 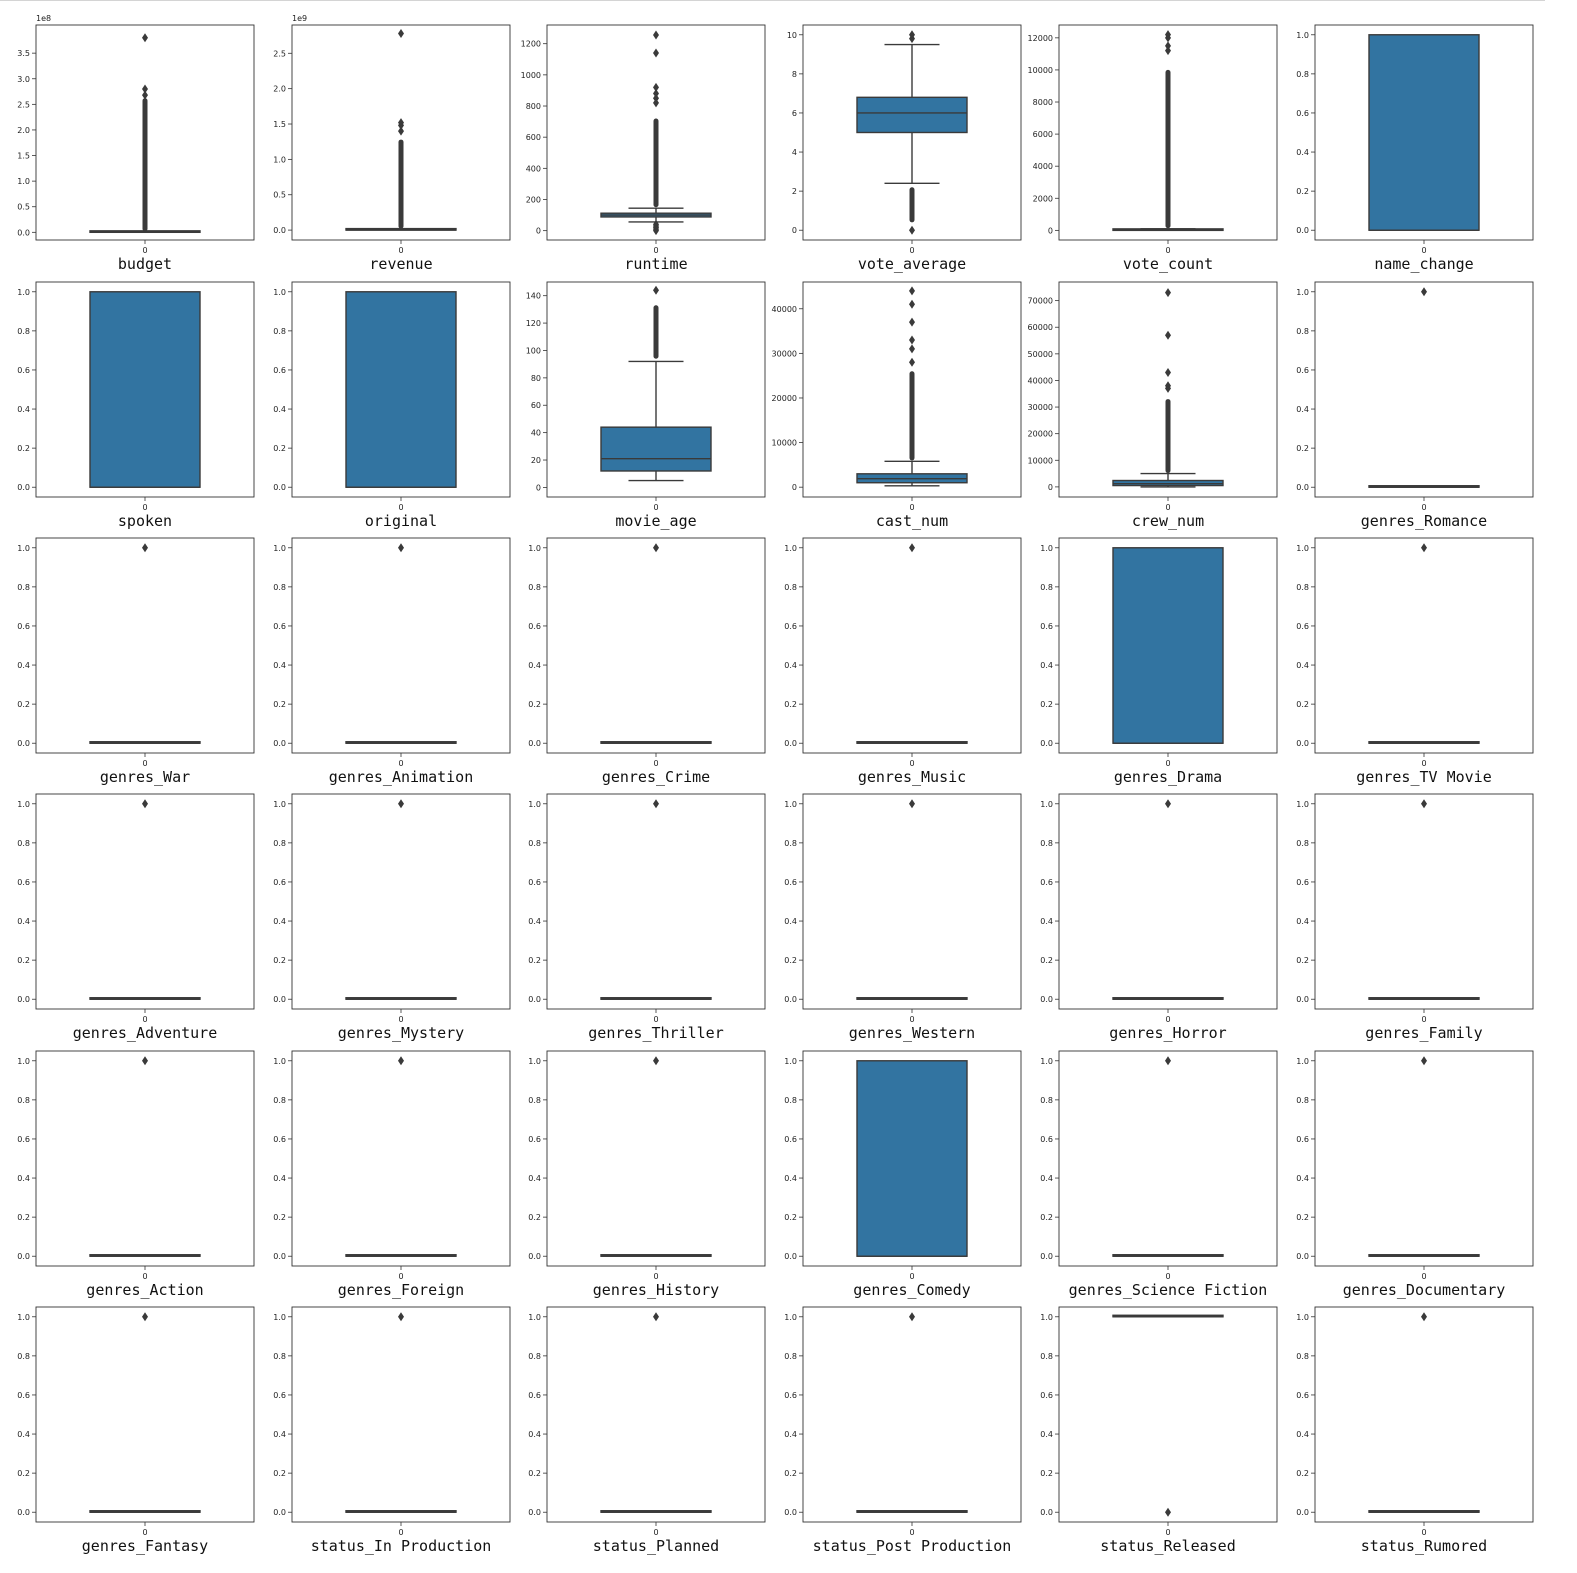 I want to click on x-axis-label: genres_Animation, so click(x=401, y=777).